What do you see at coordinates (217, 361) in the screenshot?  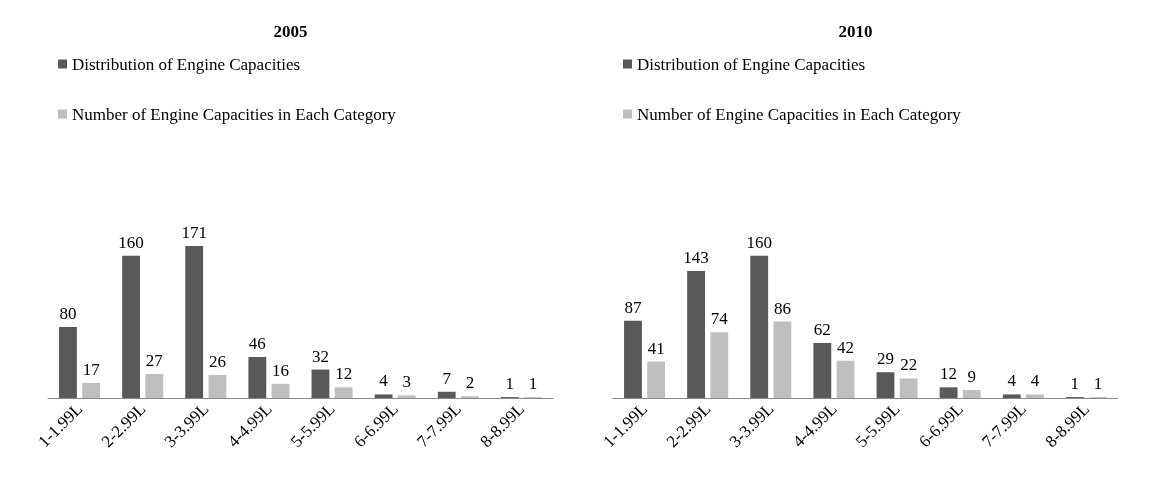 I see `data-label: 26` at bounding box center [217, 361].